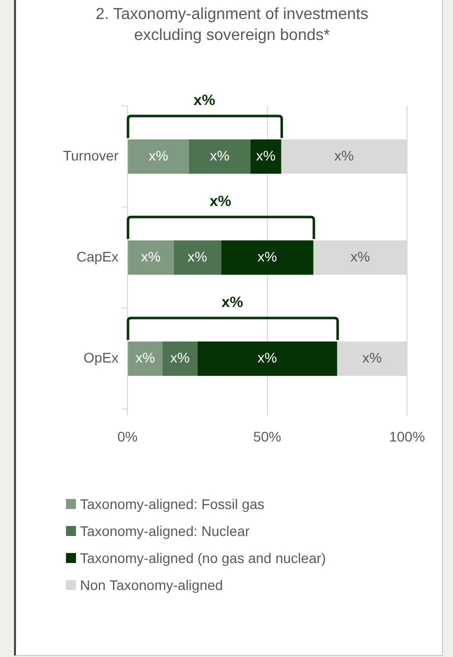  What do you see at coordinates (165, 530) in the screenshot?
I see `legend-label: Taxonomy-aligned: Nuclear` at bounding box center [165, 530].